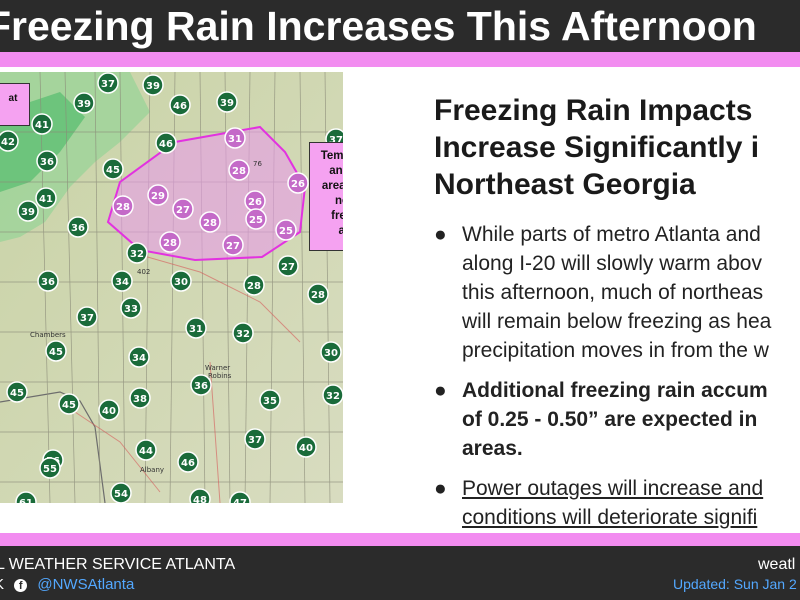 The height and width of the screenshot is (600, 800). Describe the element at coordinates (217, 368) in the screenshot. I see `svg-text: Warner` at that location.